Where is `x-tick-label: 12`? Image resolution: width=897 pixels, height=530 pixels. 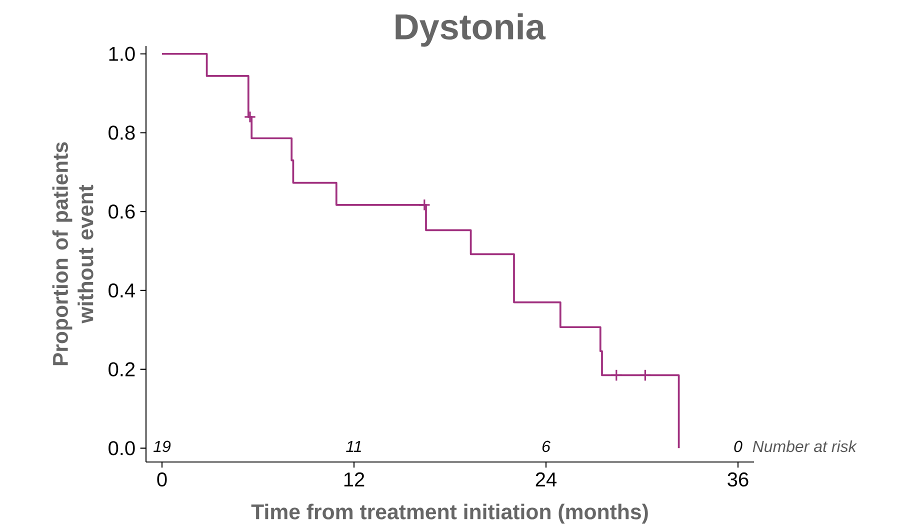 x-tick-label: 12 is located at coordinates (354, 479).